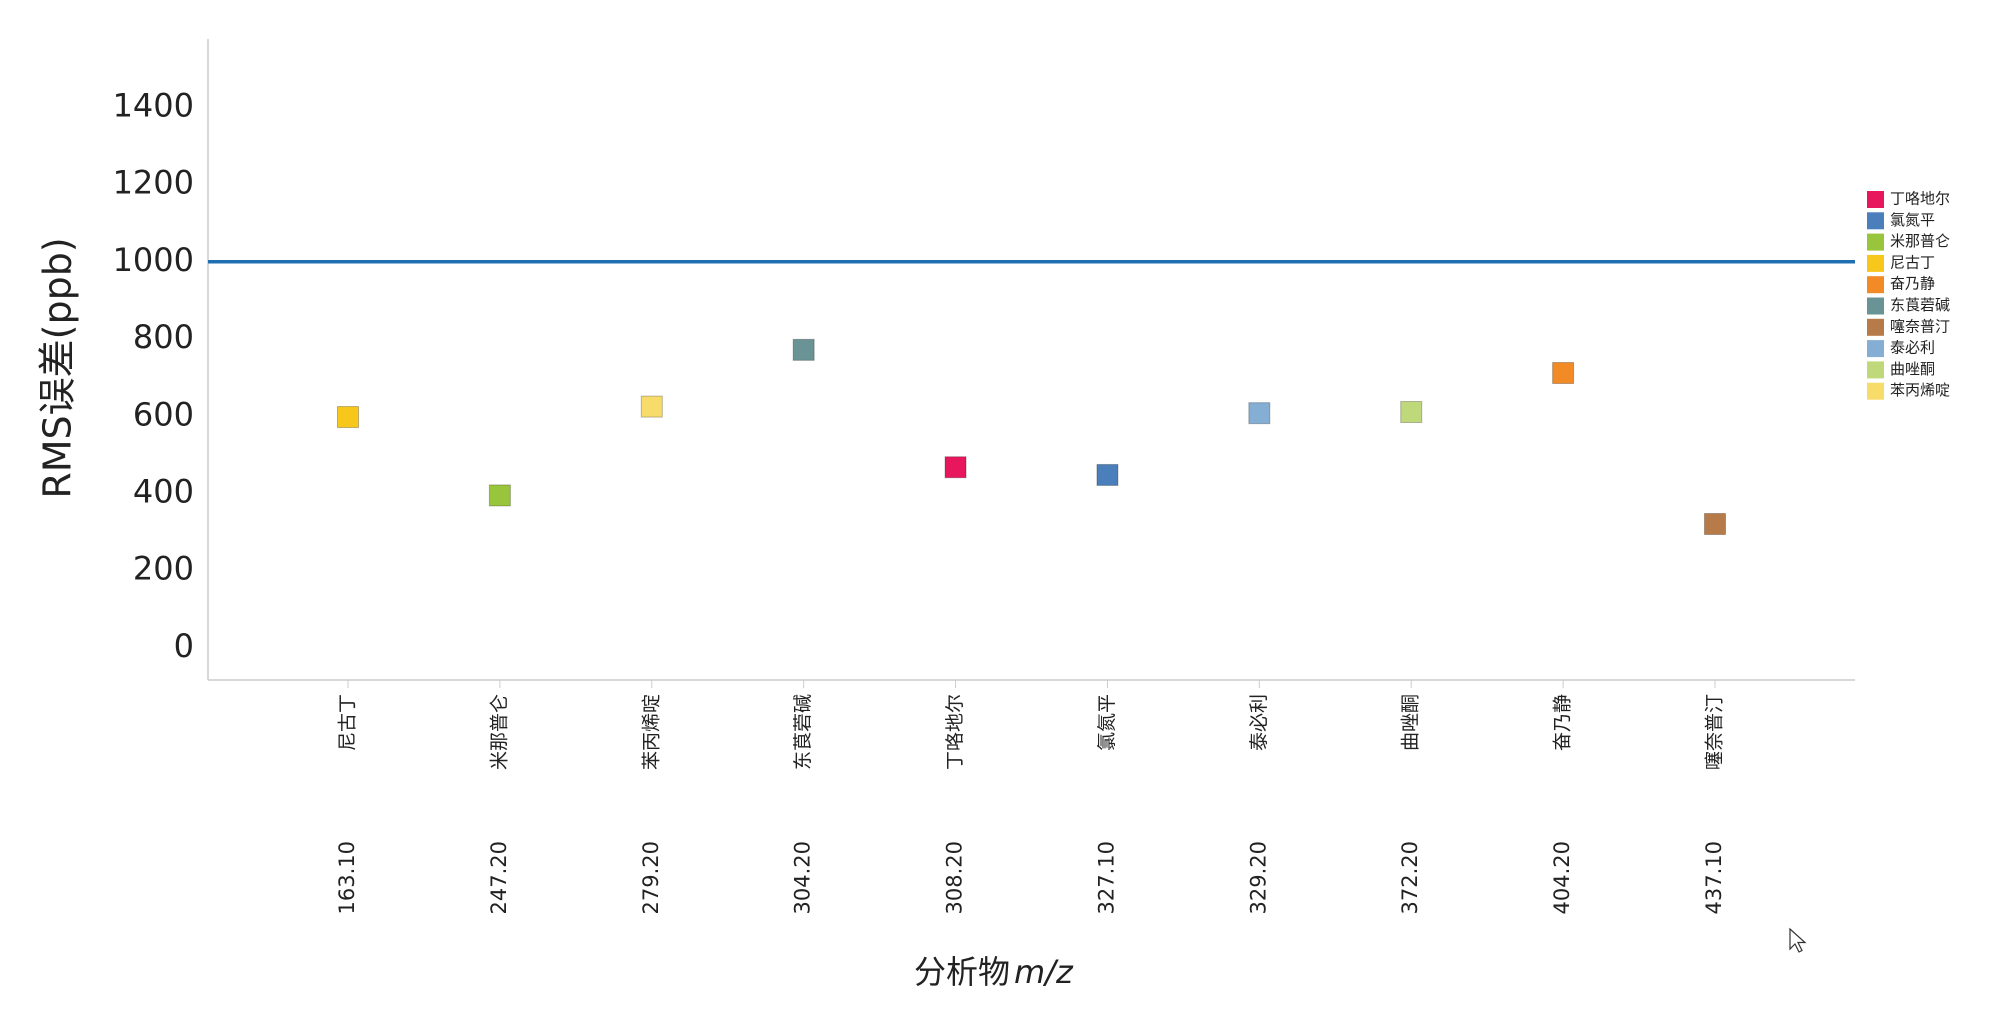  Describe the element at coordinates (1107, 722) in the screenshot. I see `x-tick-label: 氯氮平` at that location.